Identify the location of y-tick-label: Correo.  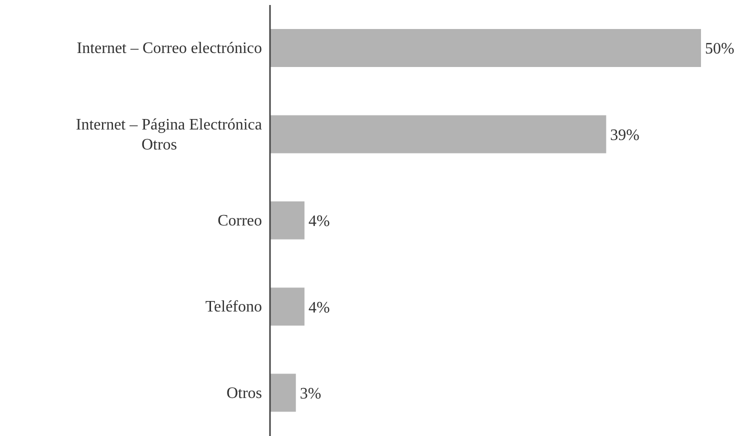
(240, 220).